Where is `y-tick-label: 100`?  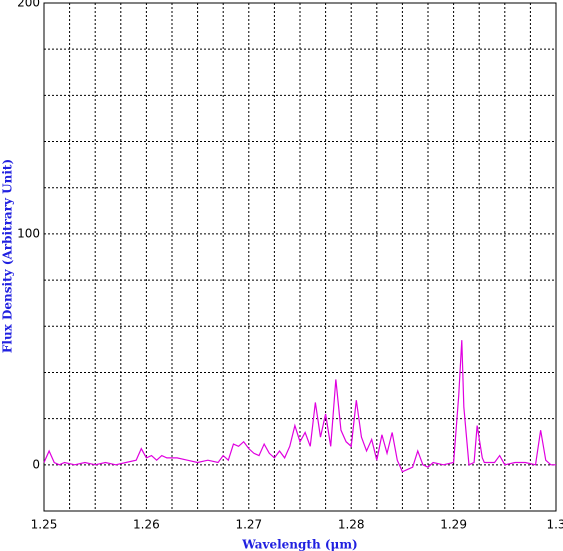 y-tick-label: 100 is located at coordinates (28, 233).